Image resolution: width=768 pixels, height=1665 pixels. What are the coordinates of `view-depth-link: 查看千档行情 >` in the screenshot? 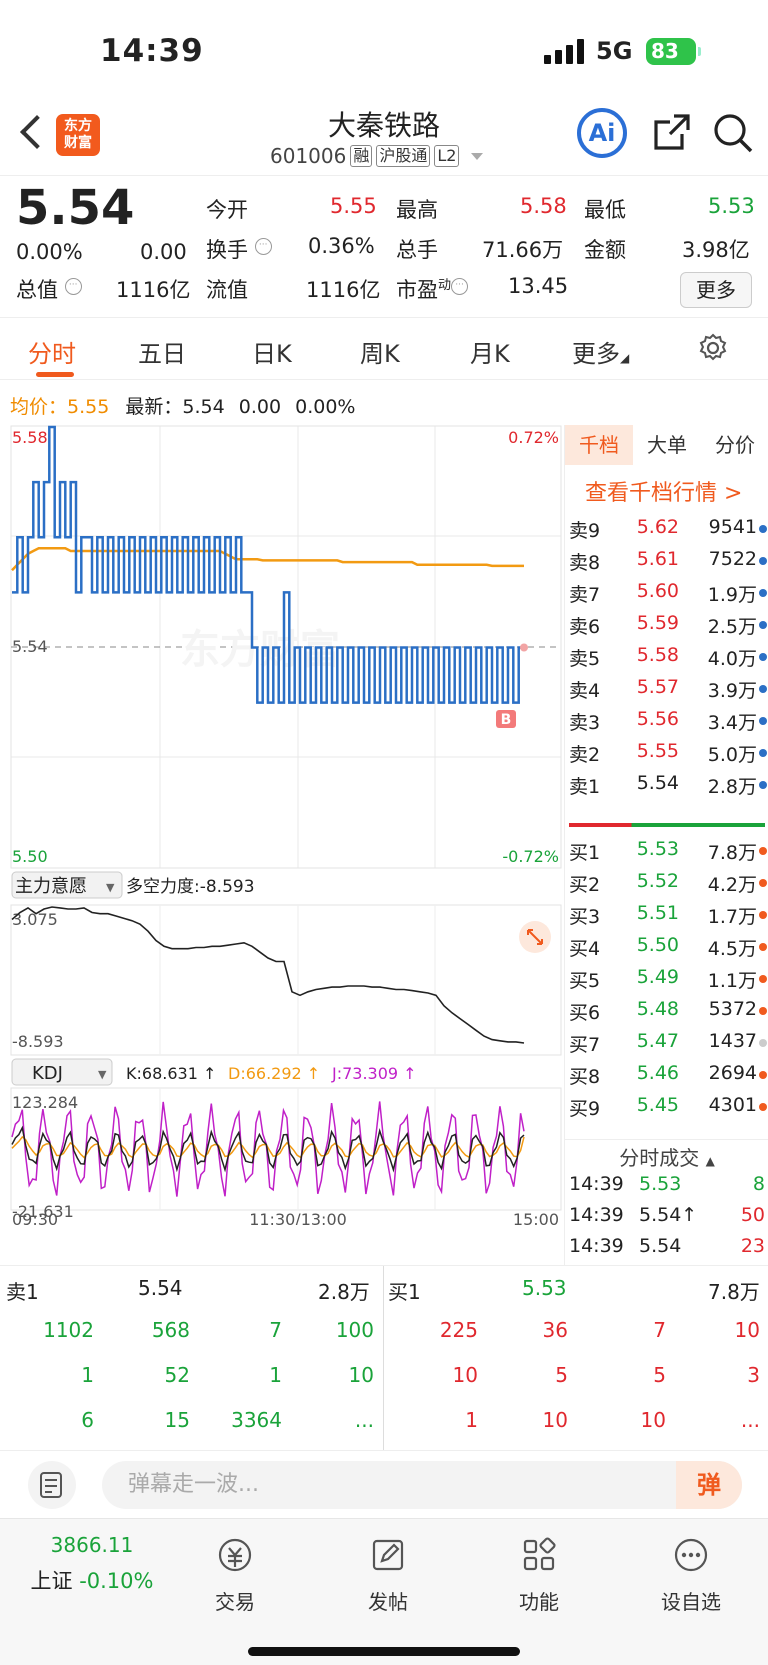 It's located at (664, 493).